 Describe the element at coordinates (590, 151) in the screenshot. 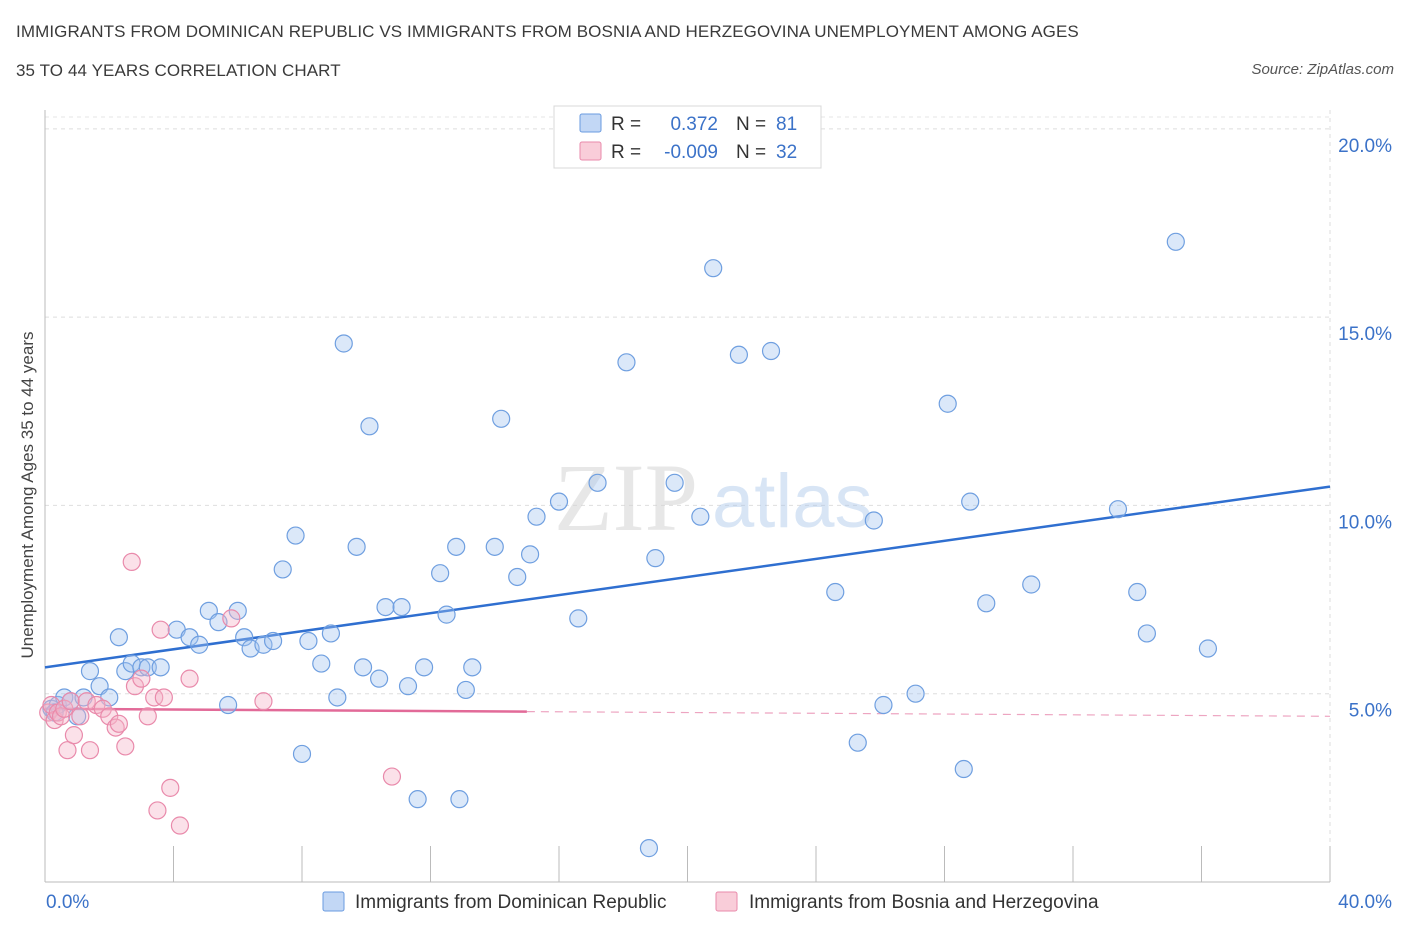

I see `legend-swatch-pink` at that location.